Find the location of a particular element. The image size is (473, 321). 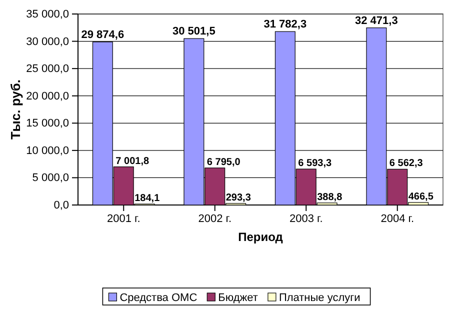

legend-label: Бюджет is located at coordinates (238, 298).